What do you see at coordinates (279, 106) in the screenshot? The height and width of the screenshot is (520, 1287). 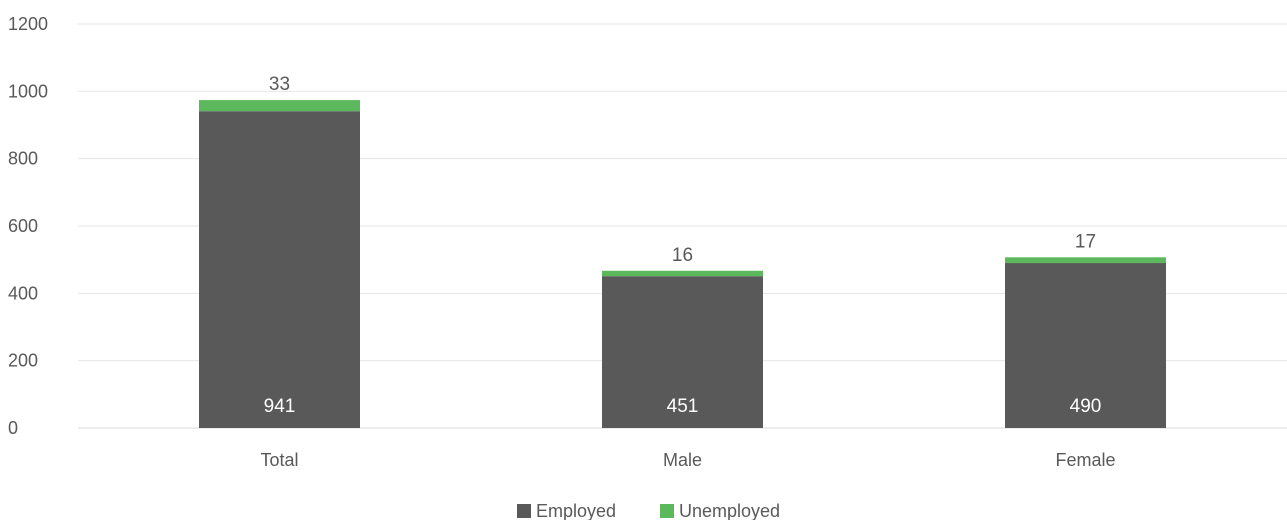 I see `bar-unemployed-total` at bounding box center [279, 106].